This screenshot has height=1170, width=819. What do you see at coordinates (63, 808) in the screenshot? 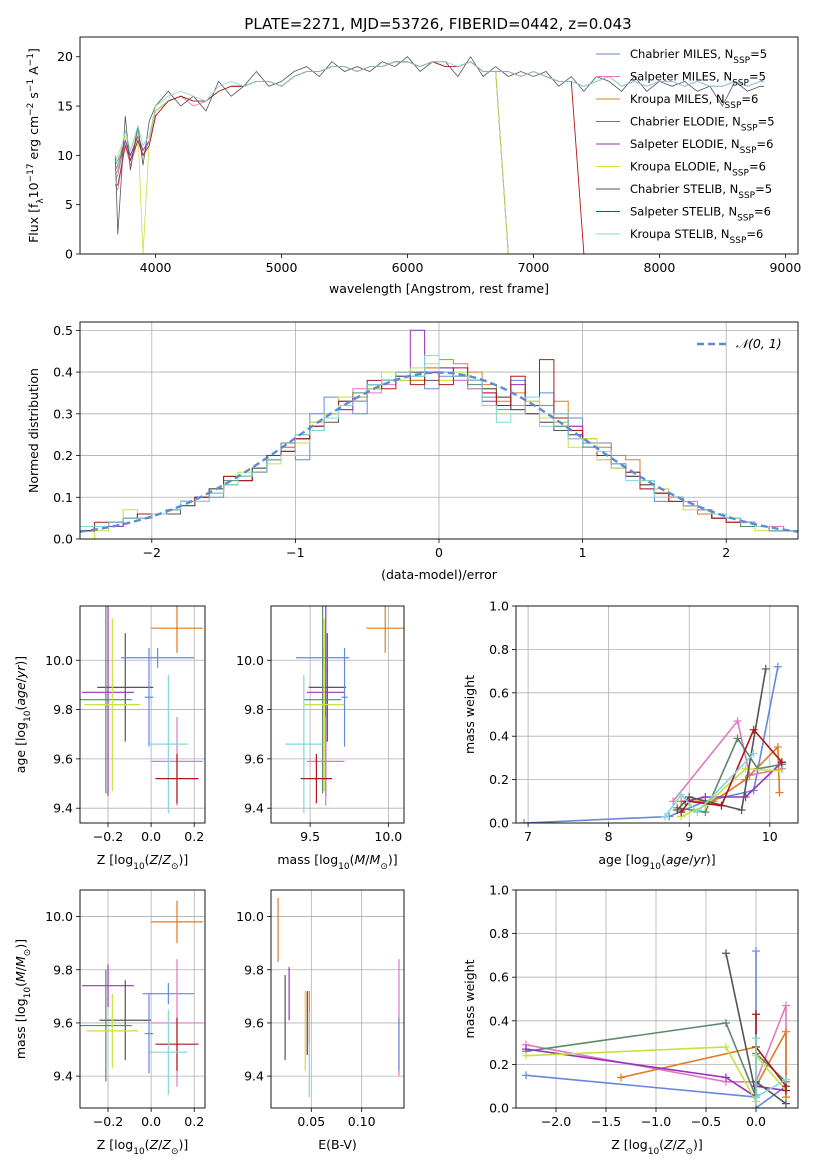
I see `y-tick-label: 9.4` at bounding box center [63, 808].